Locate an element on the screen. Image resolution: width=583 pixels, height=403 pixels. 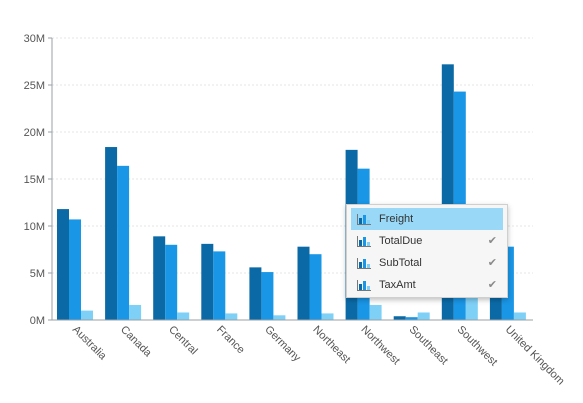
menu-item-label: TotalDue is located at coordinates (401, 241).